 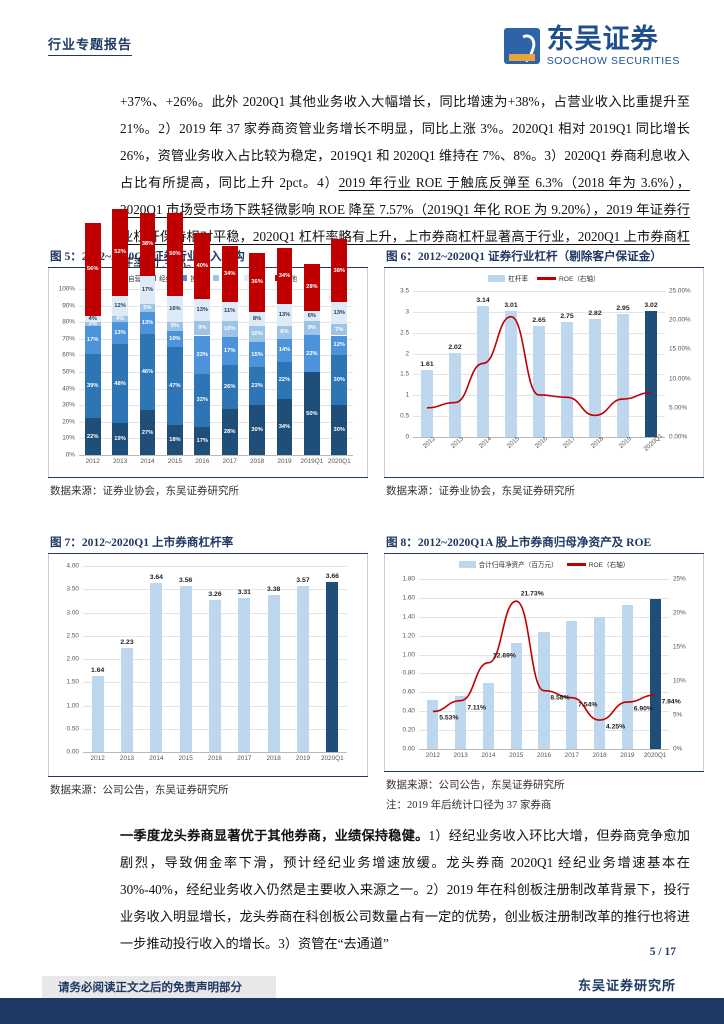 What do you see at coordinates (147, 244) in the screenshot?
I see `stack-segment: 38%` at bounding box center [147, 244].